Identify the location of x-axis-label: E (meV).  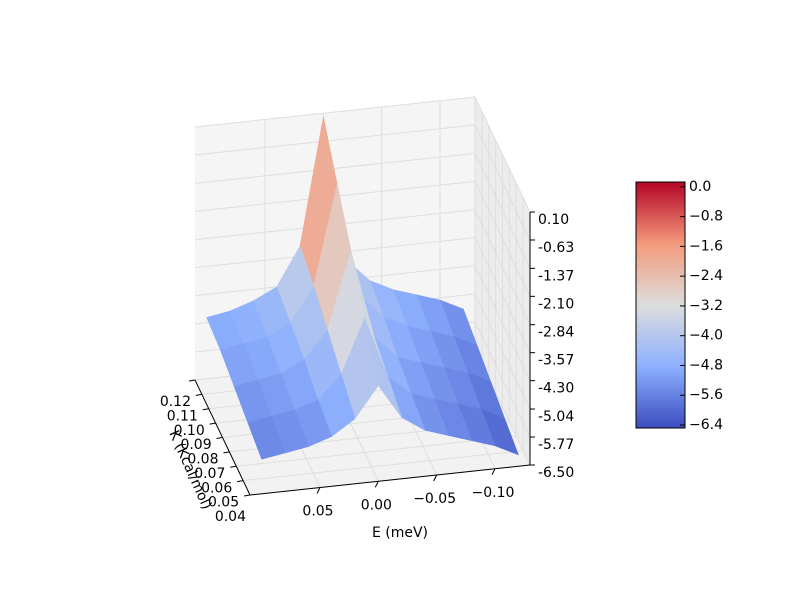
(400, 533).